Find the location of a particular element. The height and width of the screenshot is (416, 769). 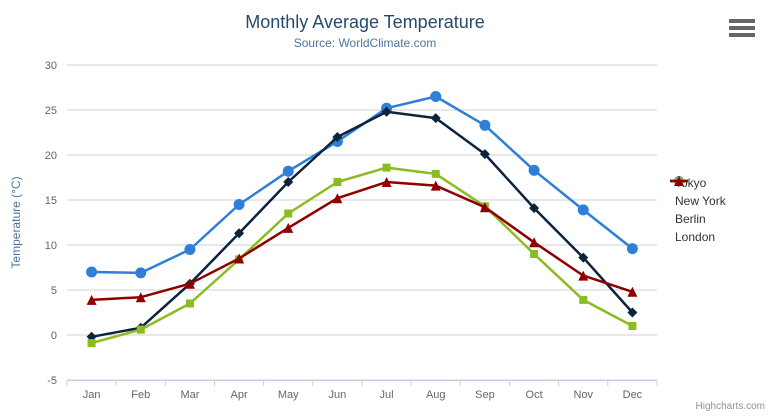

y-axis-label: 0 is located at coordinates (54, 336).